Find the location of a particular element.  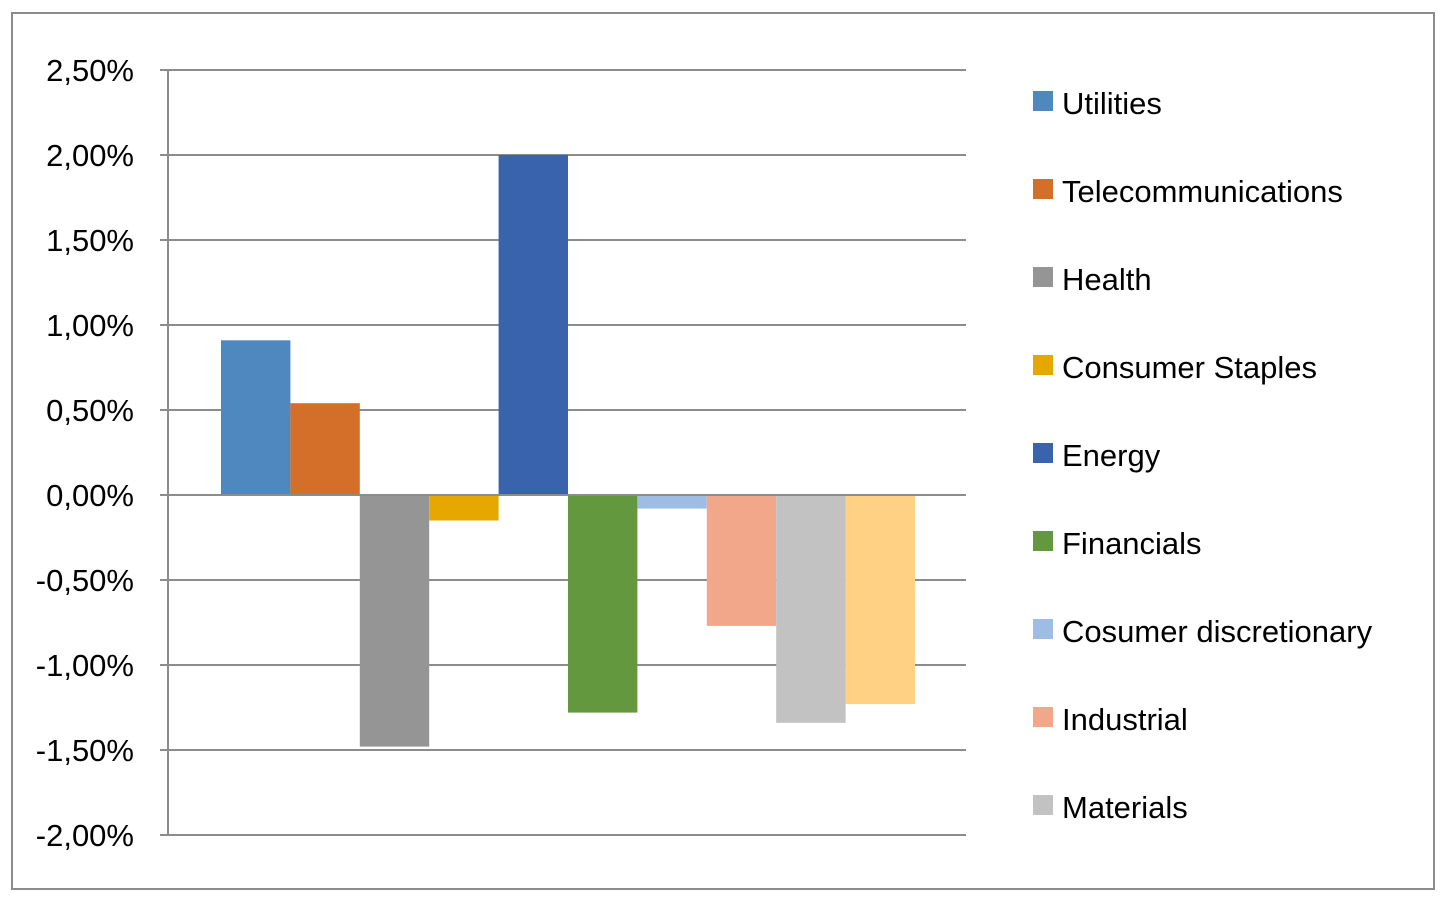

legend-label: Utilities is located at coordinates (1112, 103).